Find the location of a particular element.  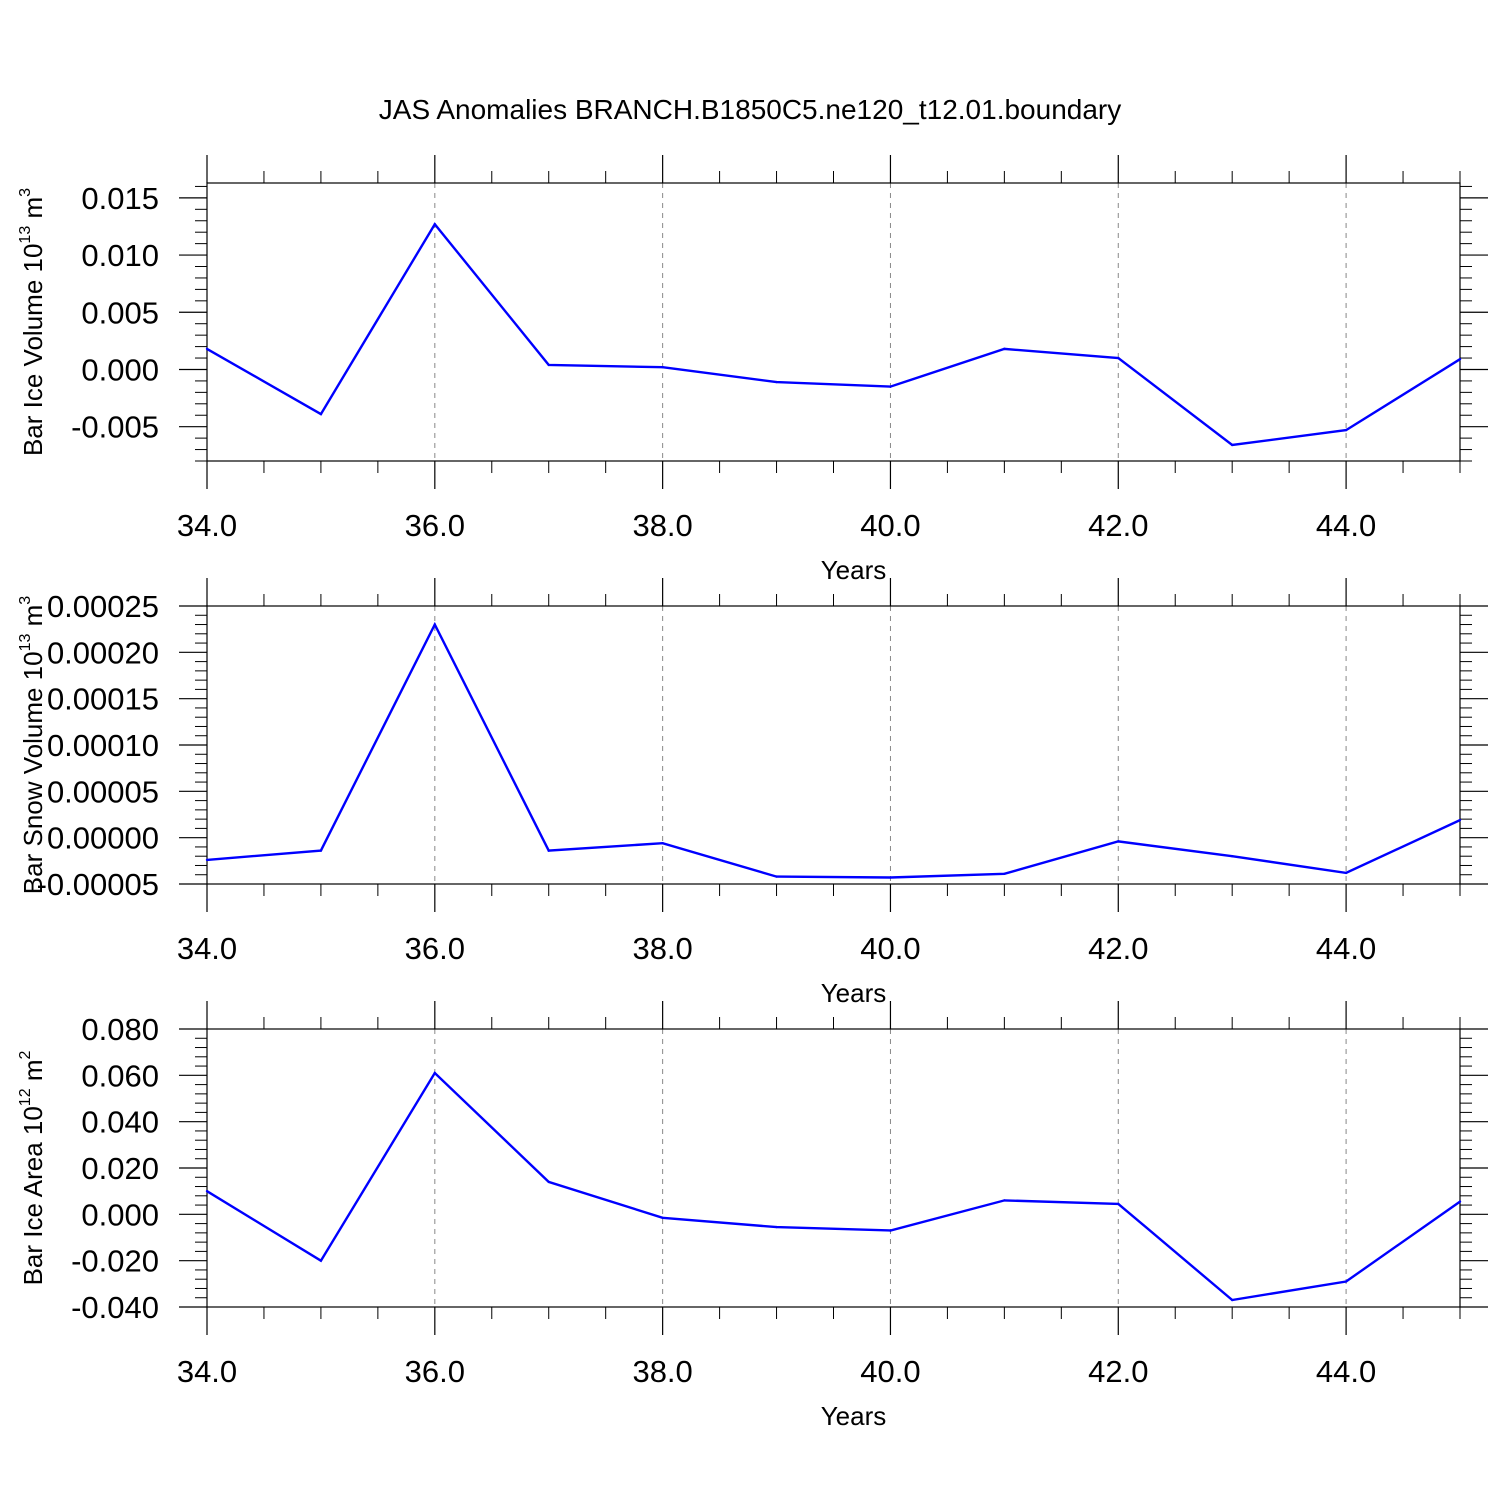

y-tick-label: 0.00005 is located at coordinates (103, 791).